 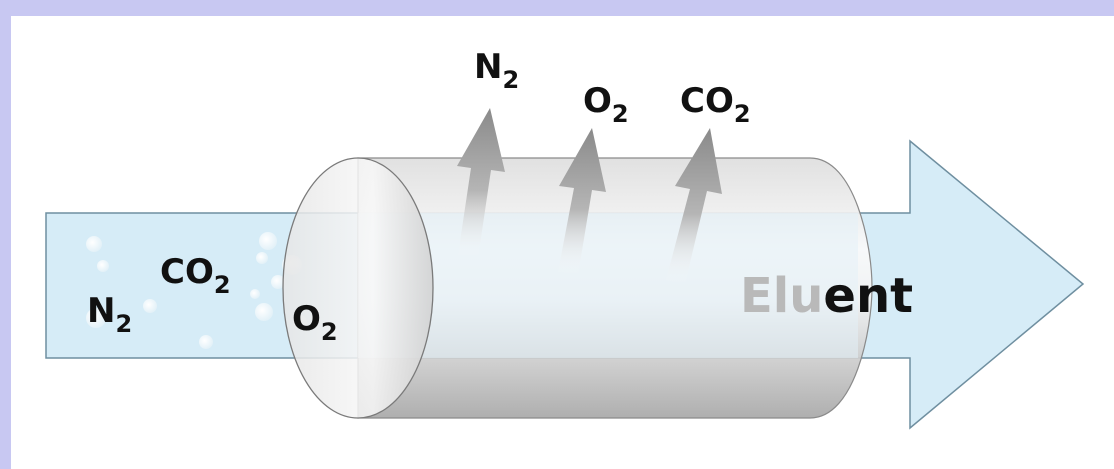 I want to click on frame-top, so click(x=557, y=8).